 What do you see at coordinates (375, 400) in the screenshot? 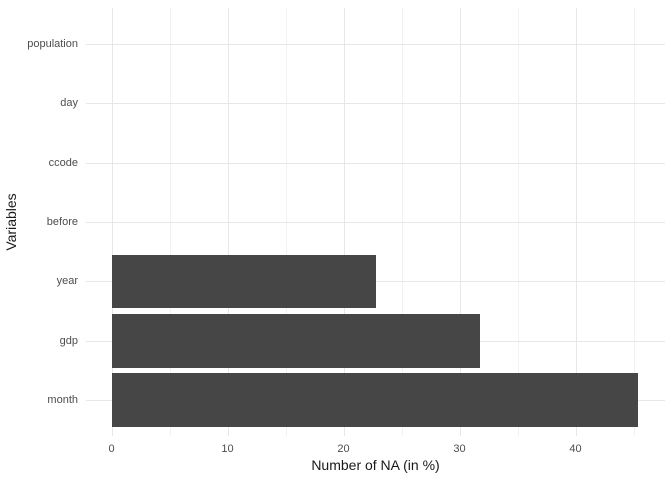
I see `bar-month` at bounding box center [375, 400].